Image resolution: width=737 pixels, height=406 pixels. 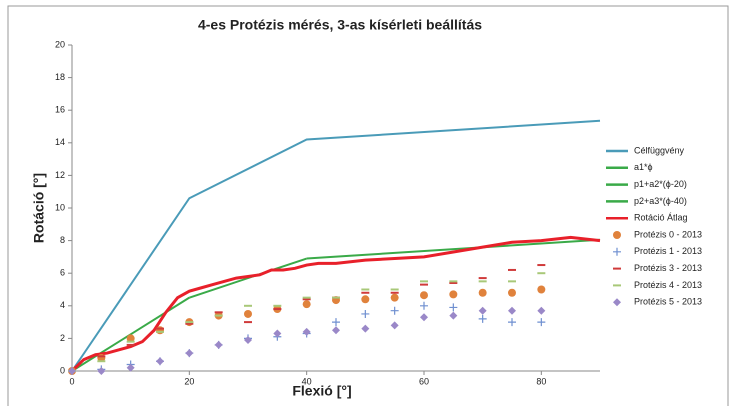 What do you see at coordinates (321, 391) in the screenshot?
I see `x-axis-title: Flexió [°]` at bounding box center [321, 391].